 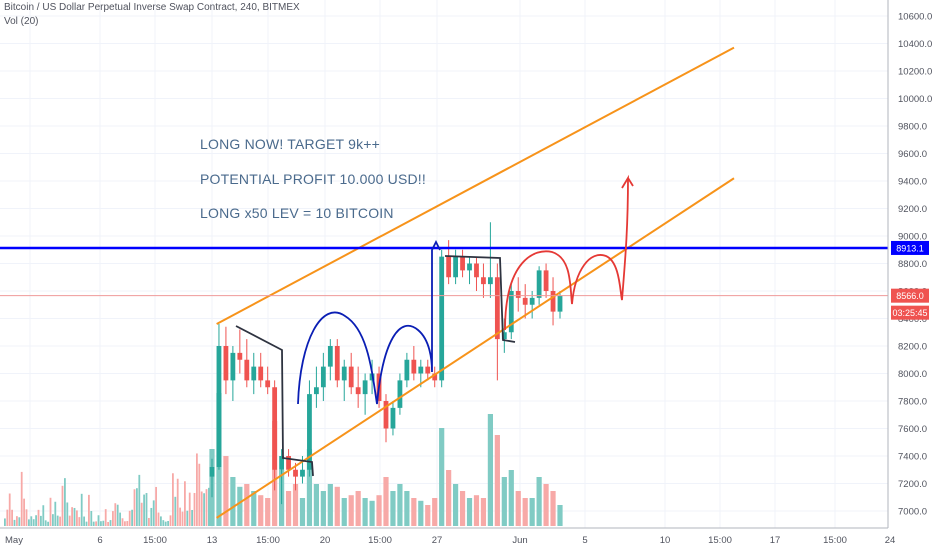 What do you see at coordinates (910, 295) in the screenshot?
I see `last-price-tag: 8566.0` at bounding box center [910, 295].